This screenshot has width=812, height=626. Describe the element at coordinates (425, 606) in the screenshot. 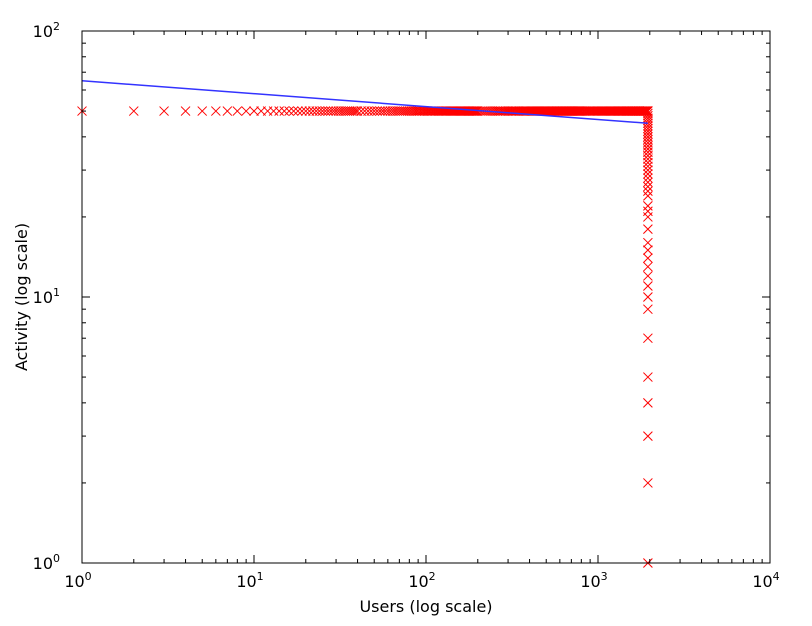

I see `x-axis-title: Users (log scale)` at that location.